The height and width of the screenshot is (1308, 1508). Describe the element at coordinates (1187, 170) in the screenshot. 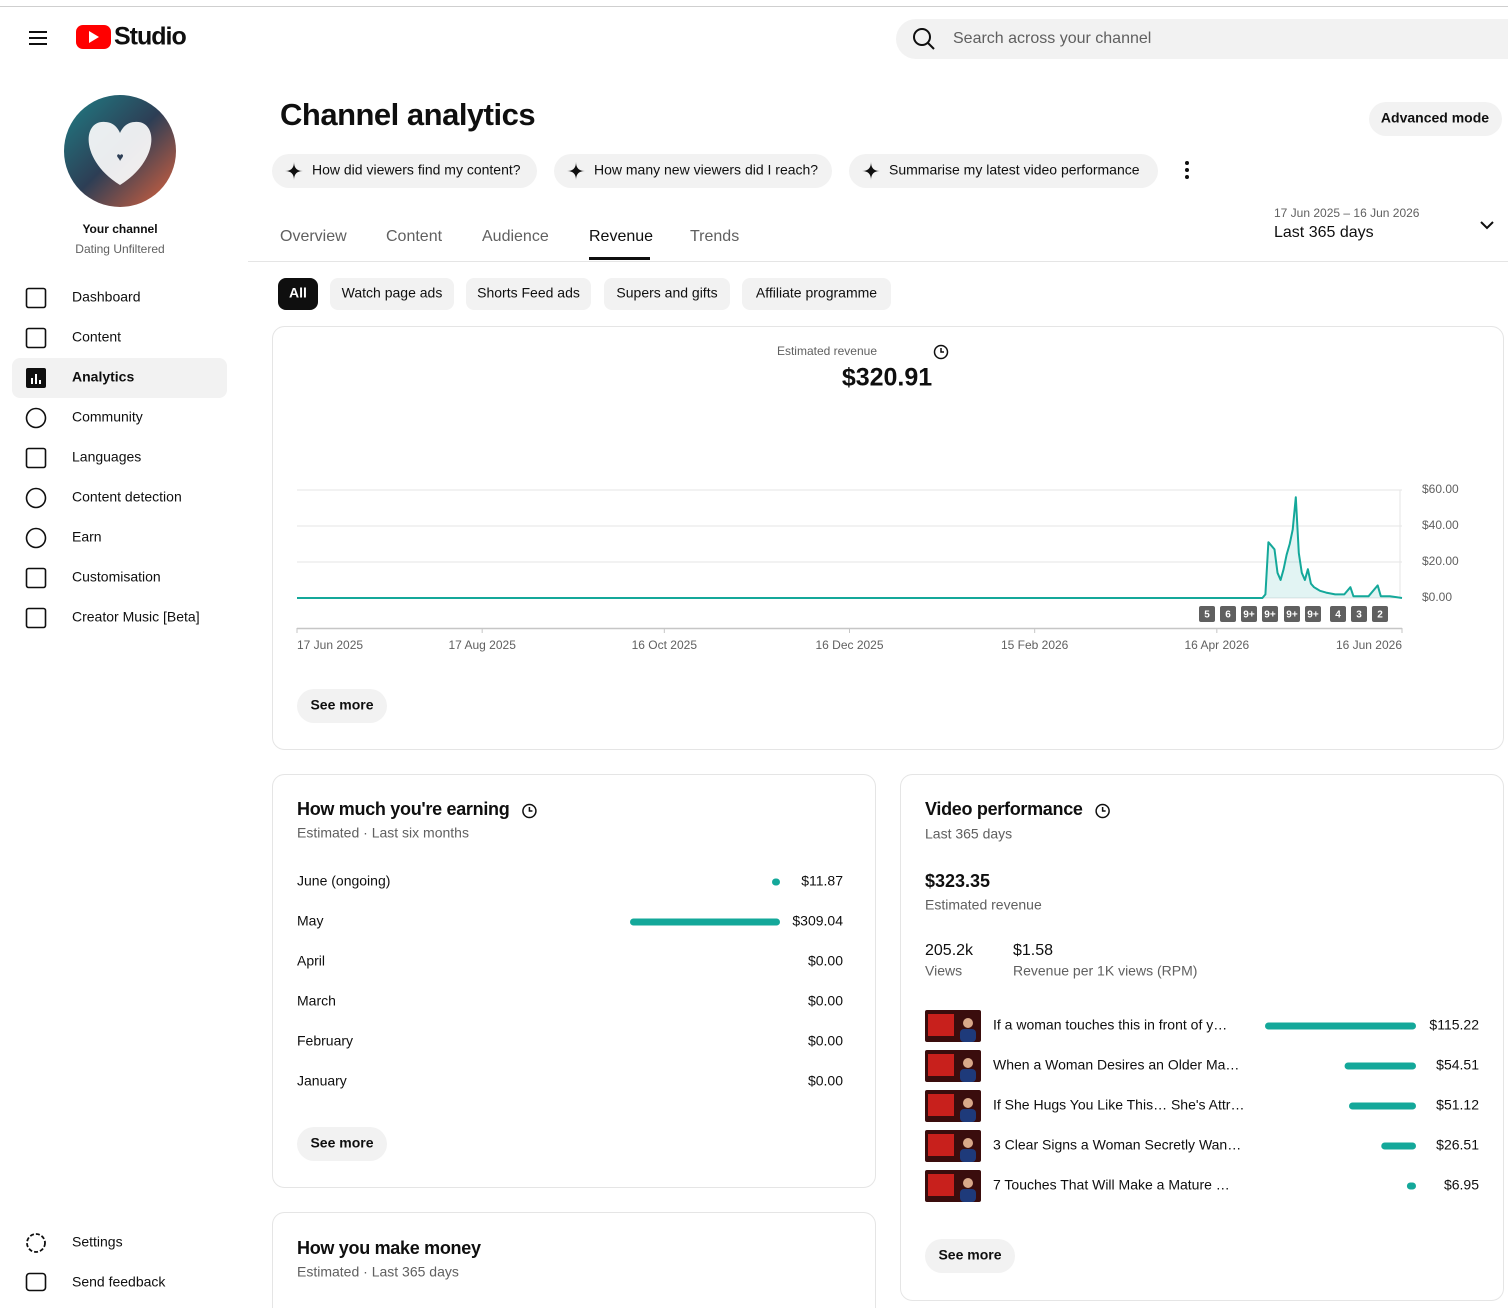

I see `more-button` at that location.